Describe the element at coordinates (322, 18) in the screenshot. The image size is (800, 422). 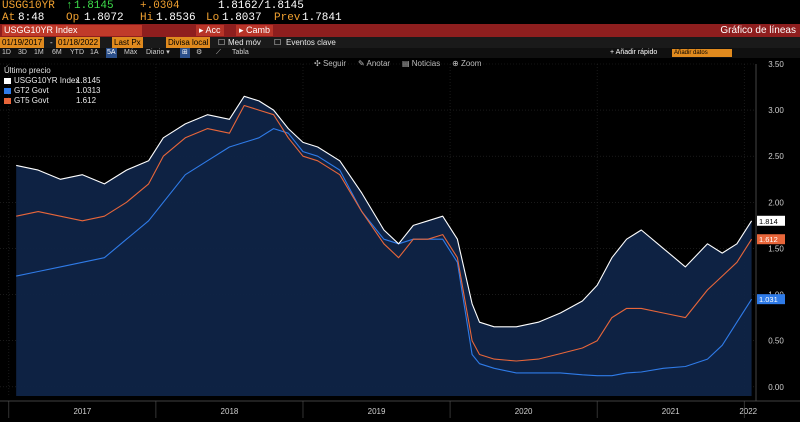
I see `quote-prev: 1.7841` at that location.